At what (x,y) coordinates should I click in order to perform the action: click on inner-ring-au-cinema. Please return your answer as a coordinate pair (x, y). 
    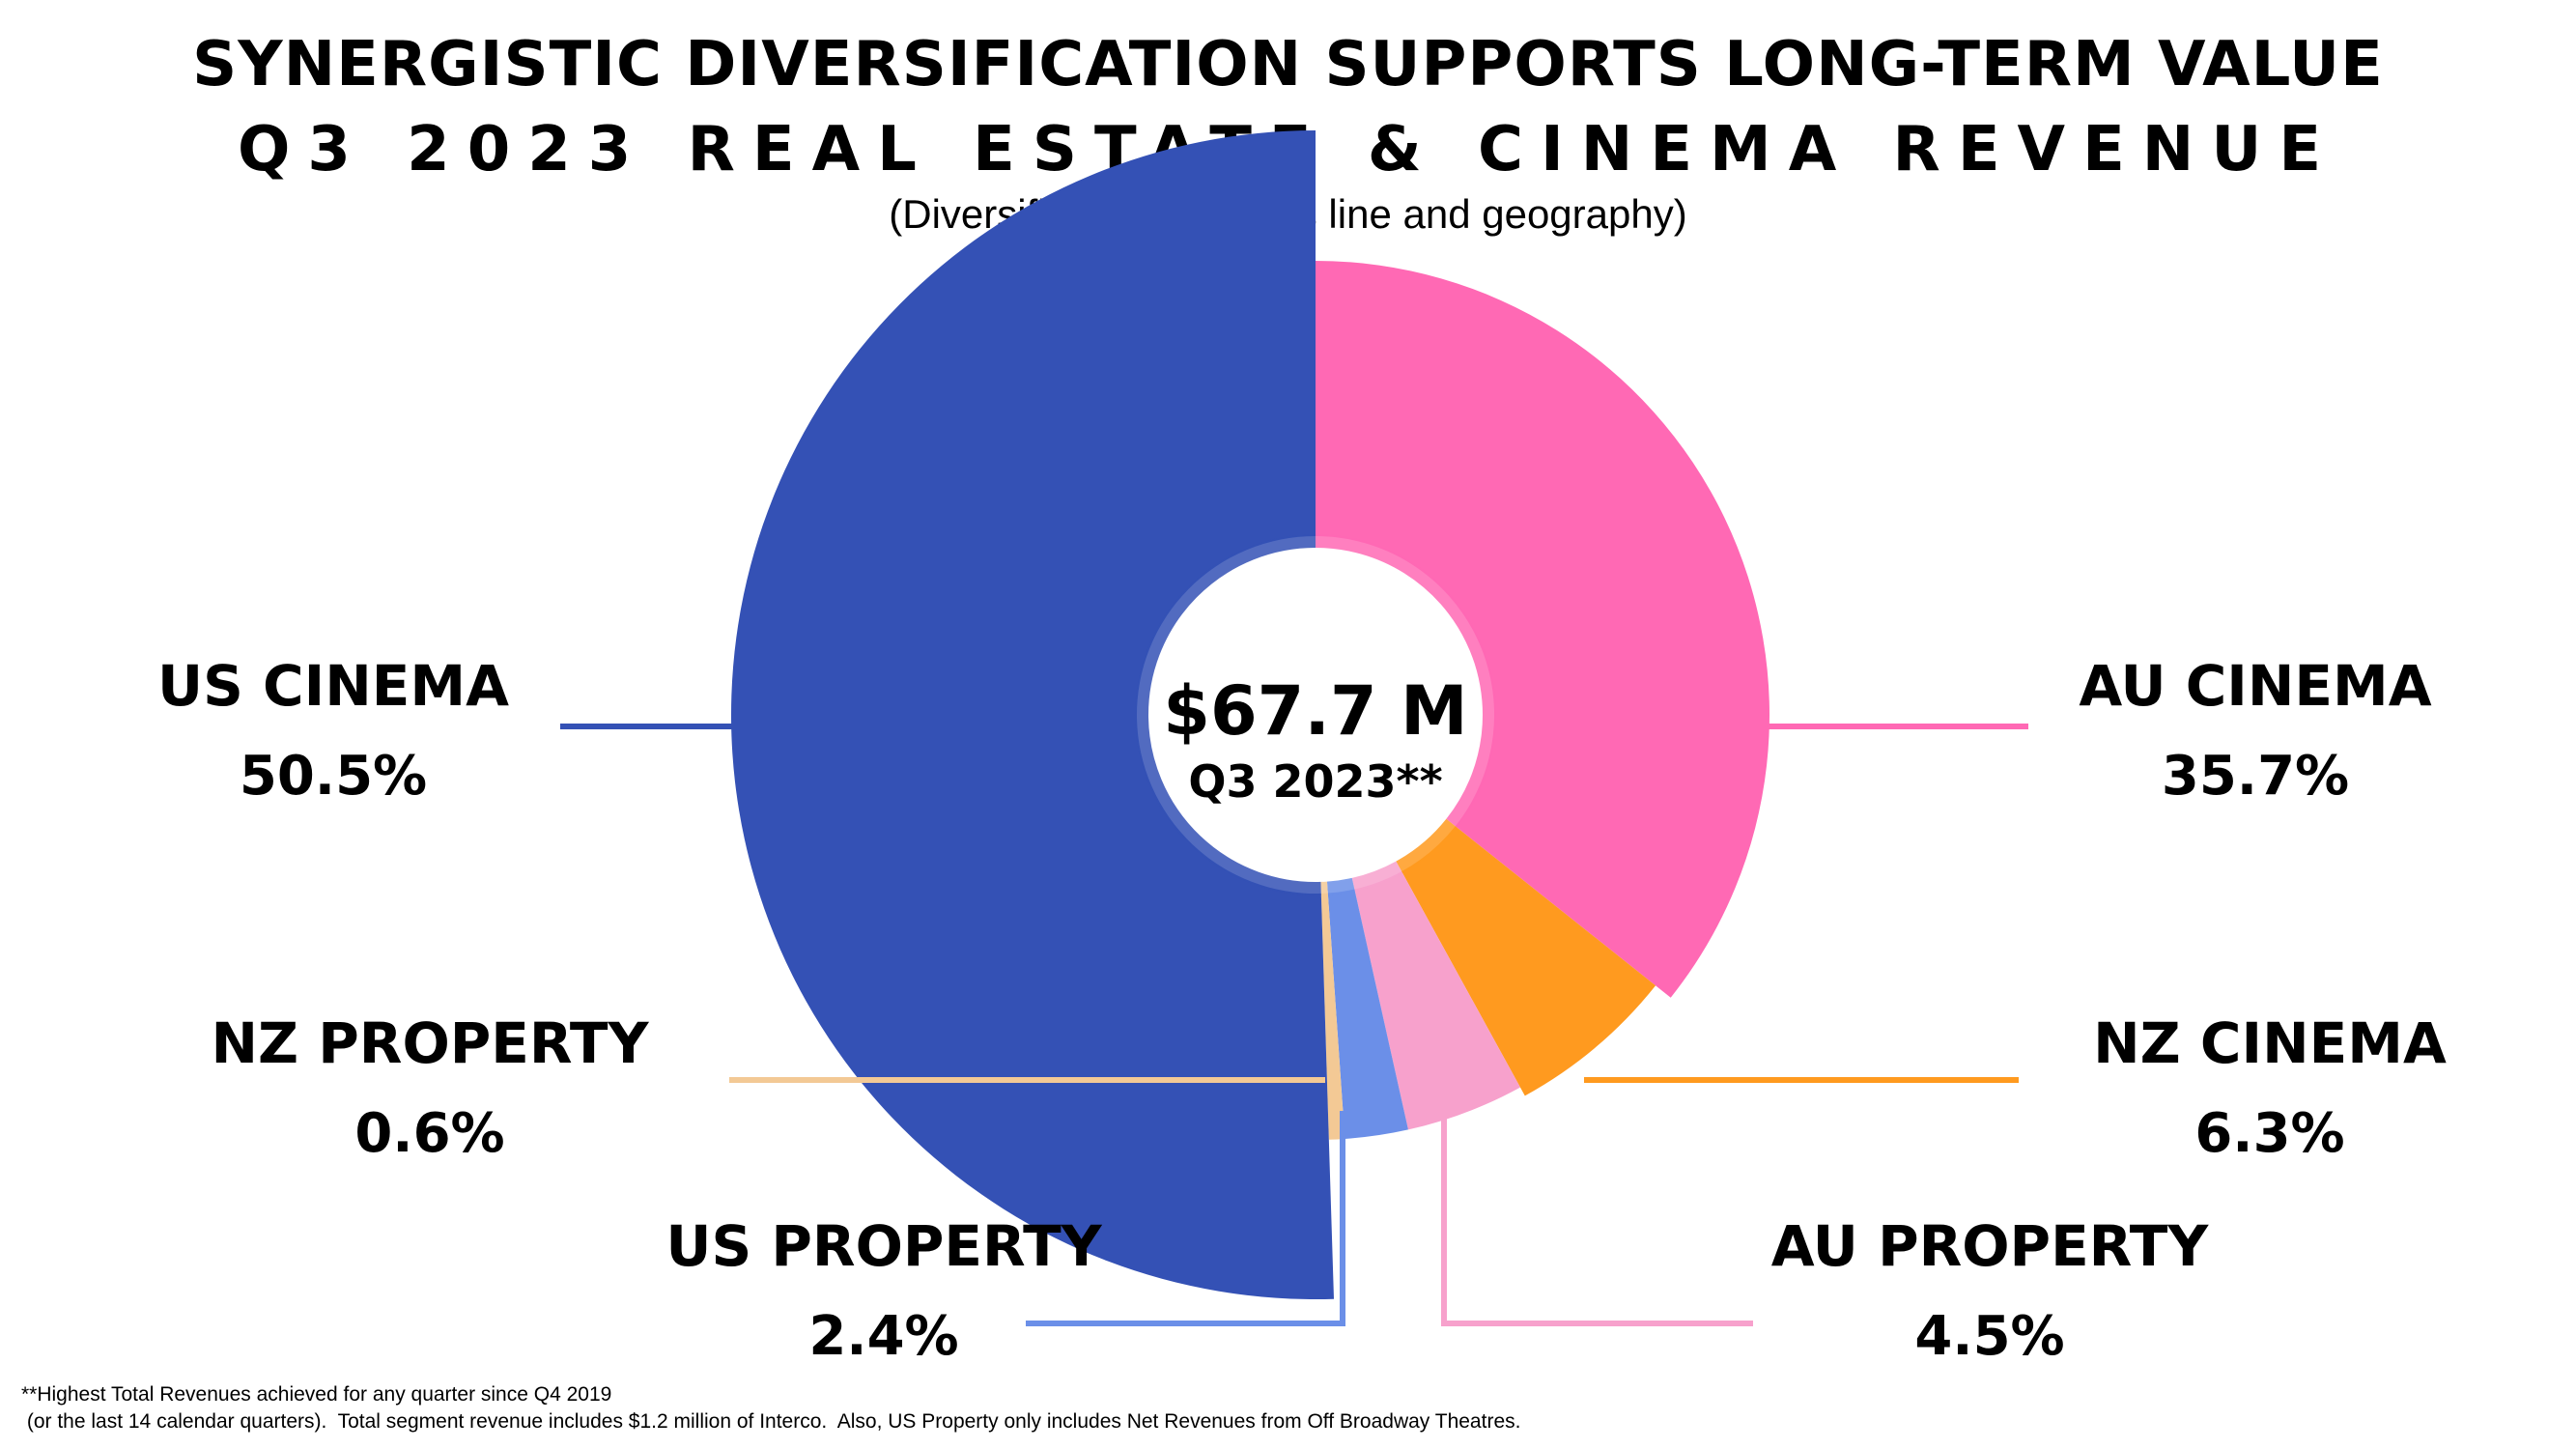
    Looking at the image, I should click on (1405, 681).